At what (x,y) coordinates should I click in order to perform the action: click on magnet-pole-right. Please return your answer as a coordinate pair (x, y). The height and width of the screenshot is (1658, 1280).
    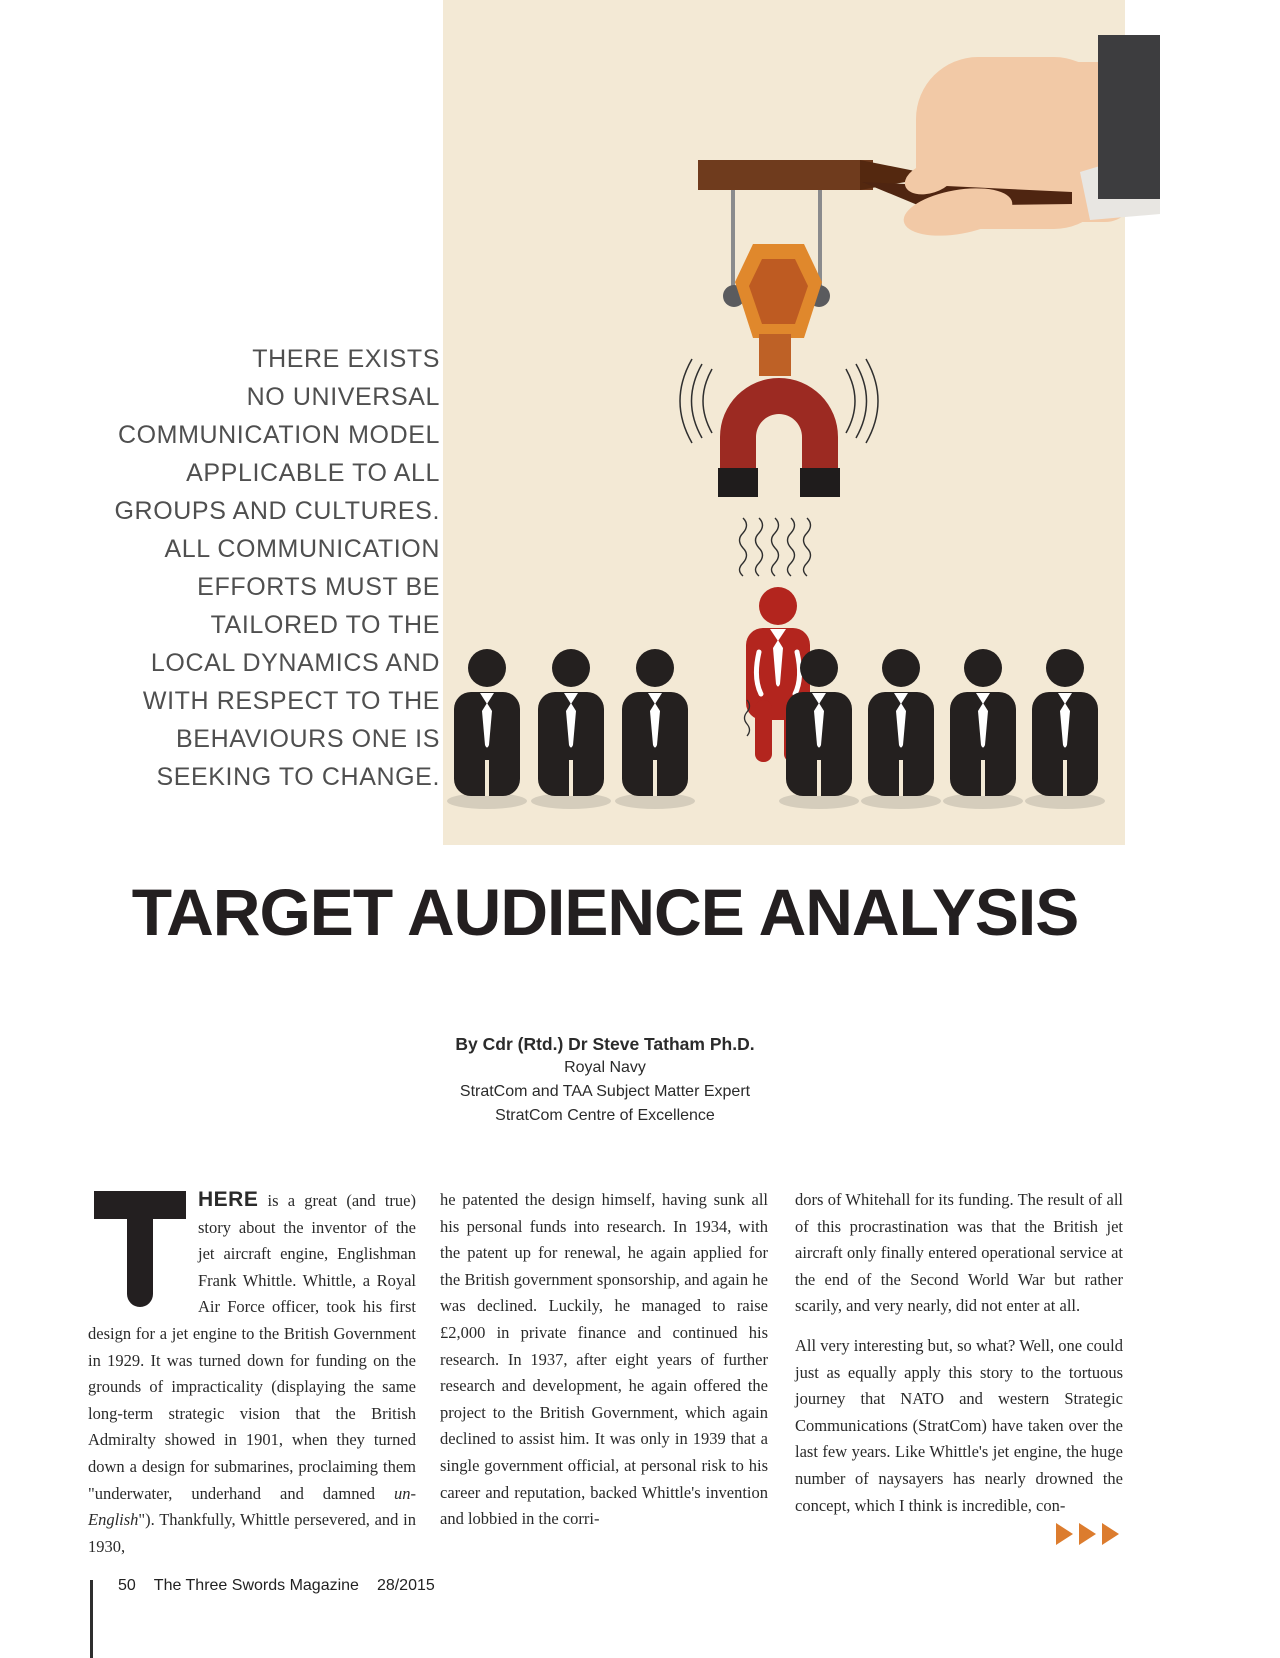
    Looking at the image, I should click on (820, 482).